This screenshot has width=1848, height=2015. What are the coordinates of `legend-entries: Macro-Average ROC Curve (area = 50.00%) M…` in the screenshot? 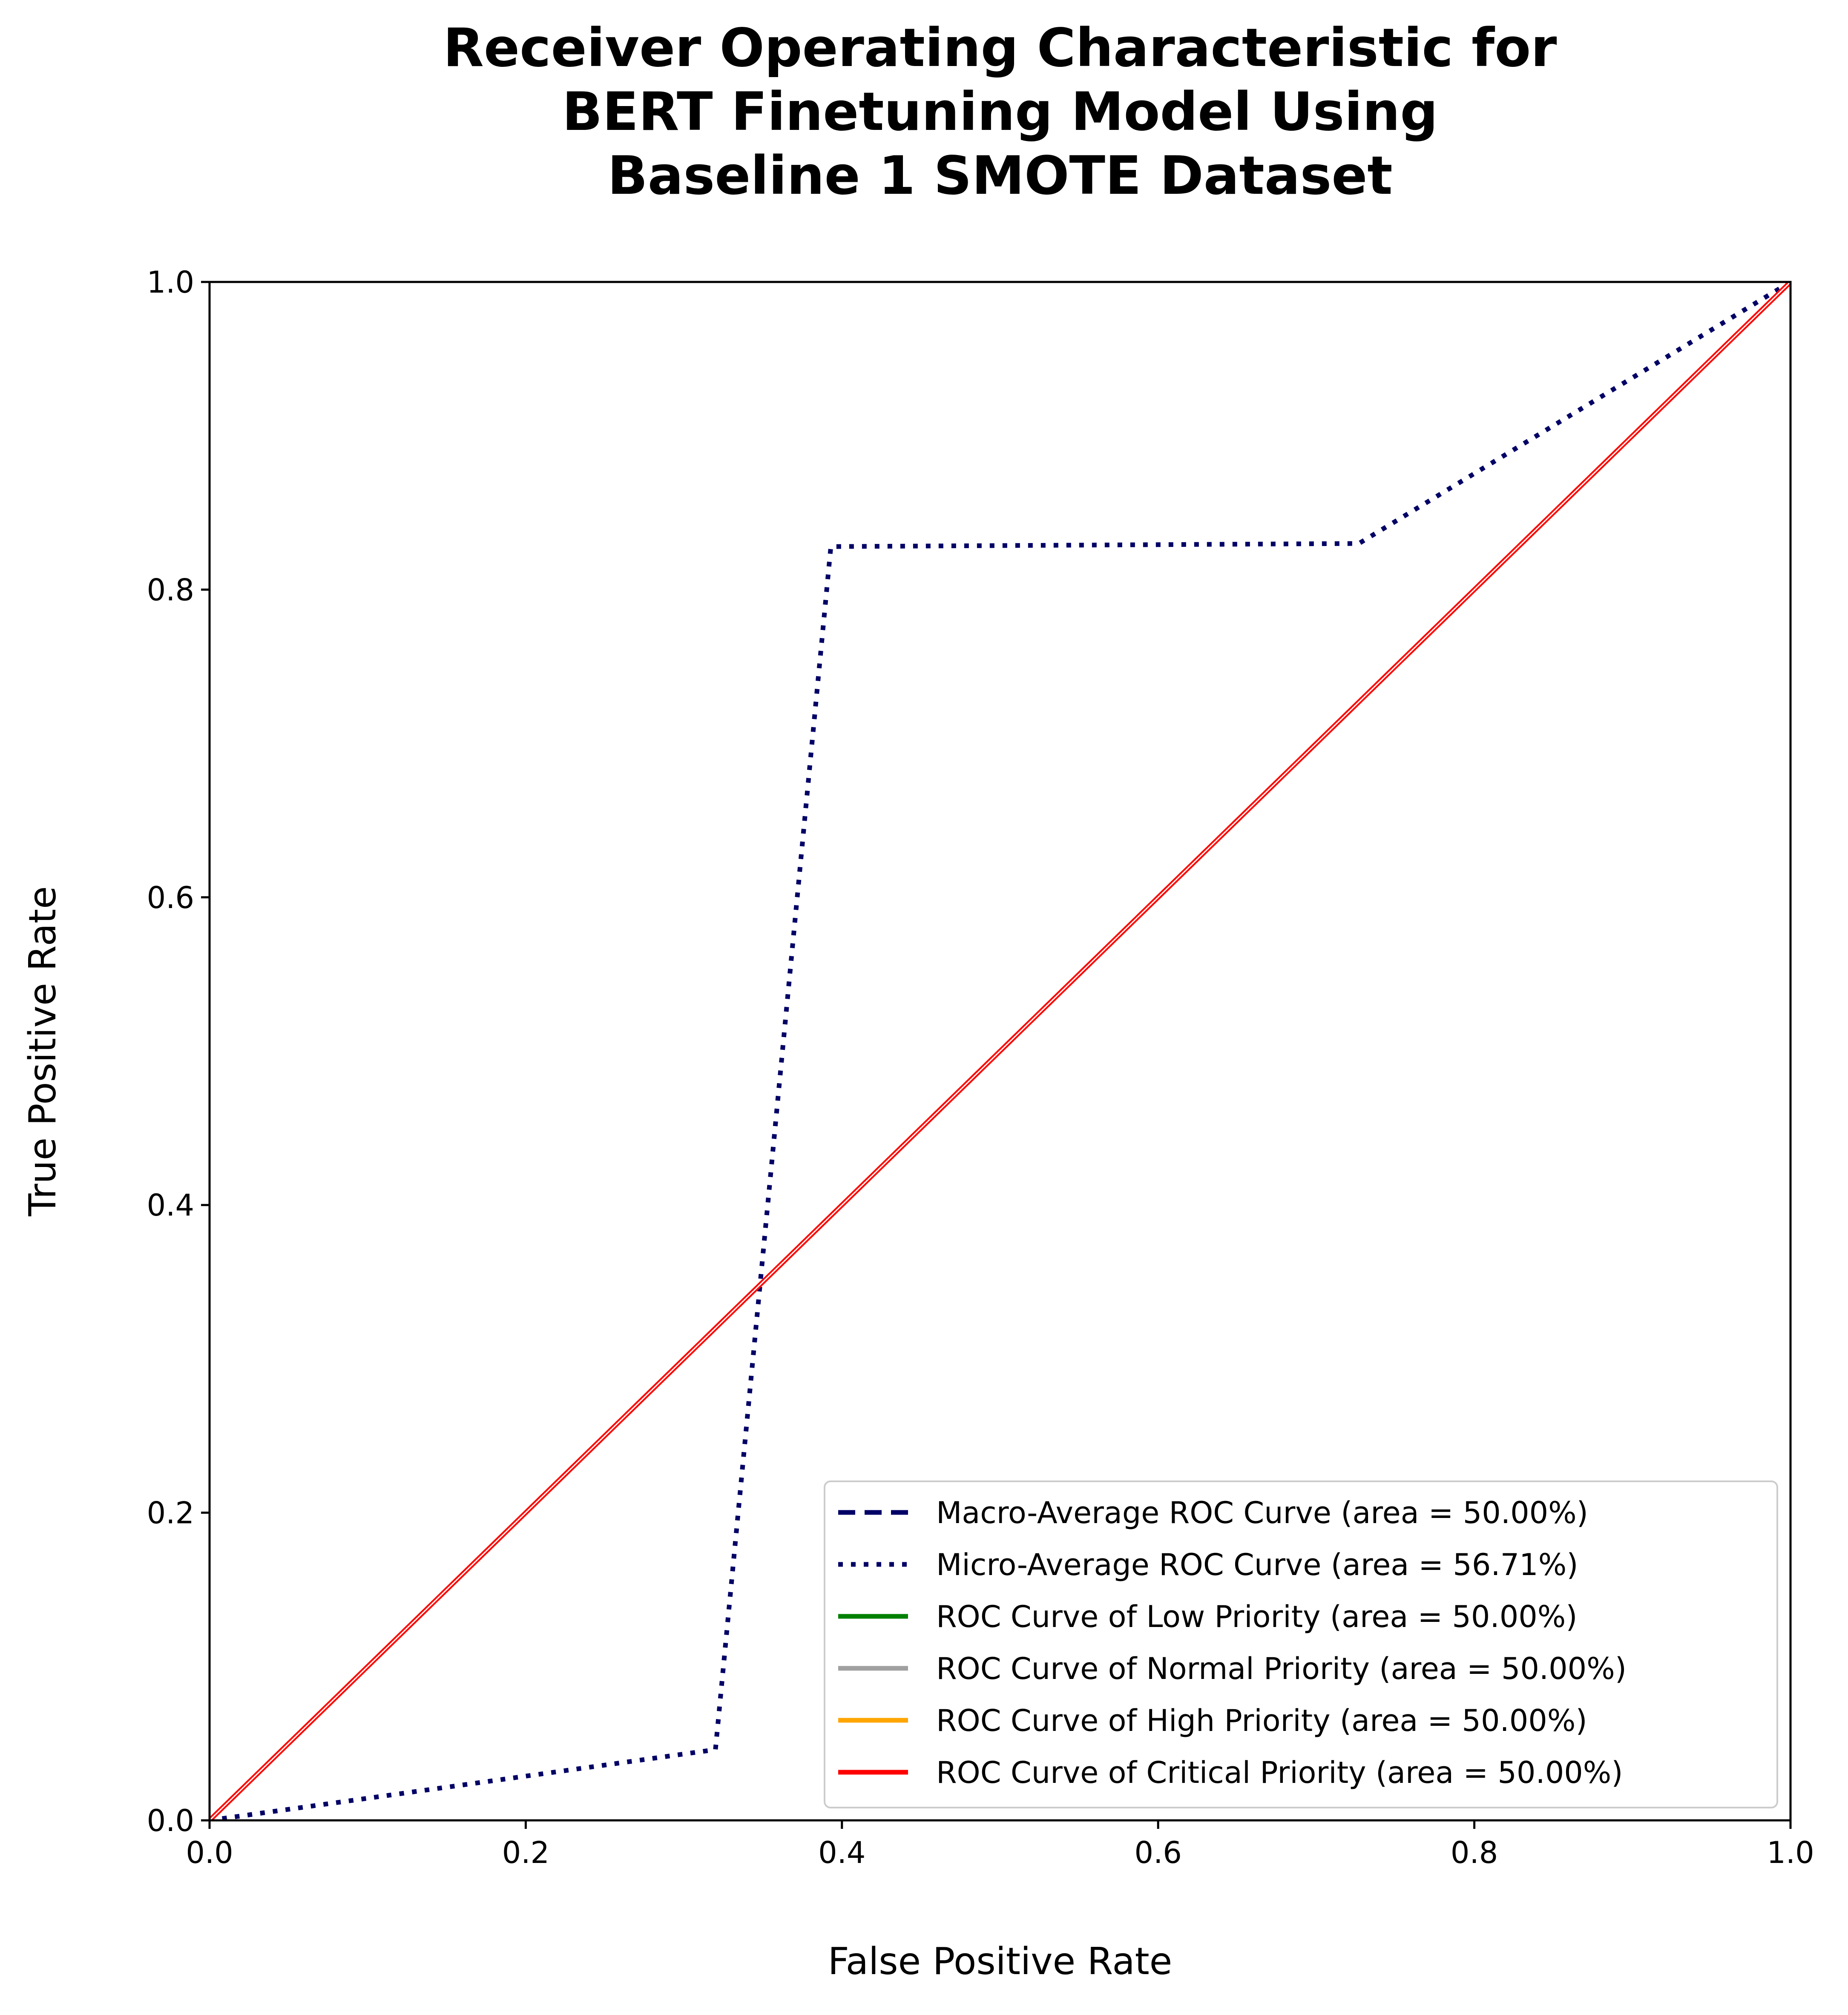 It's located at (1232, 1643).